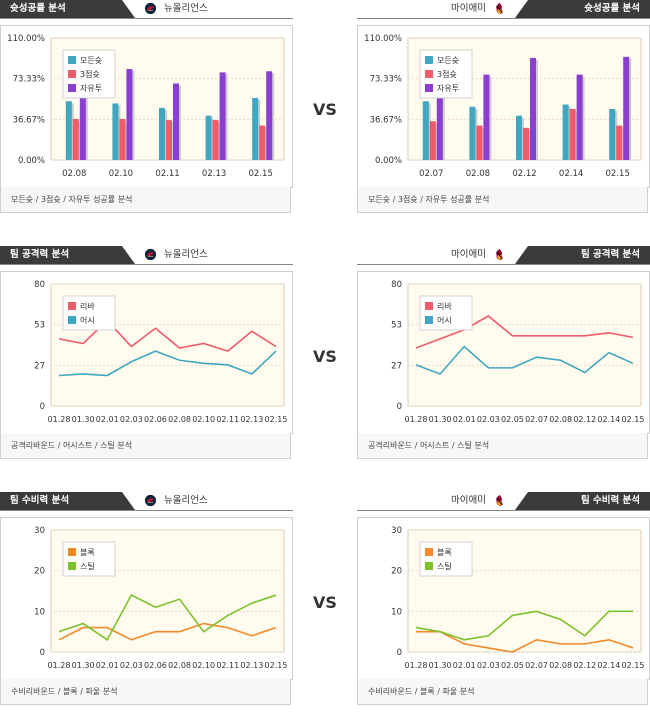 This screenshot has width=650, height=716. I want to click on left-attack-header: 팀 공격력 분석 뉴올리언스, so click(146, 255).